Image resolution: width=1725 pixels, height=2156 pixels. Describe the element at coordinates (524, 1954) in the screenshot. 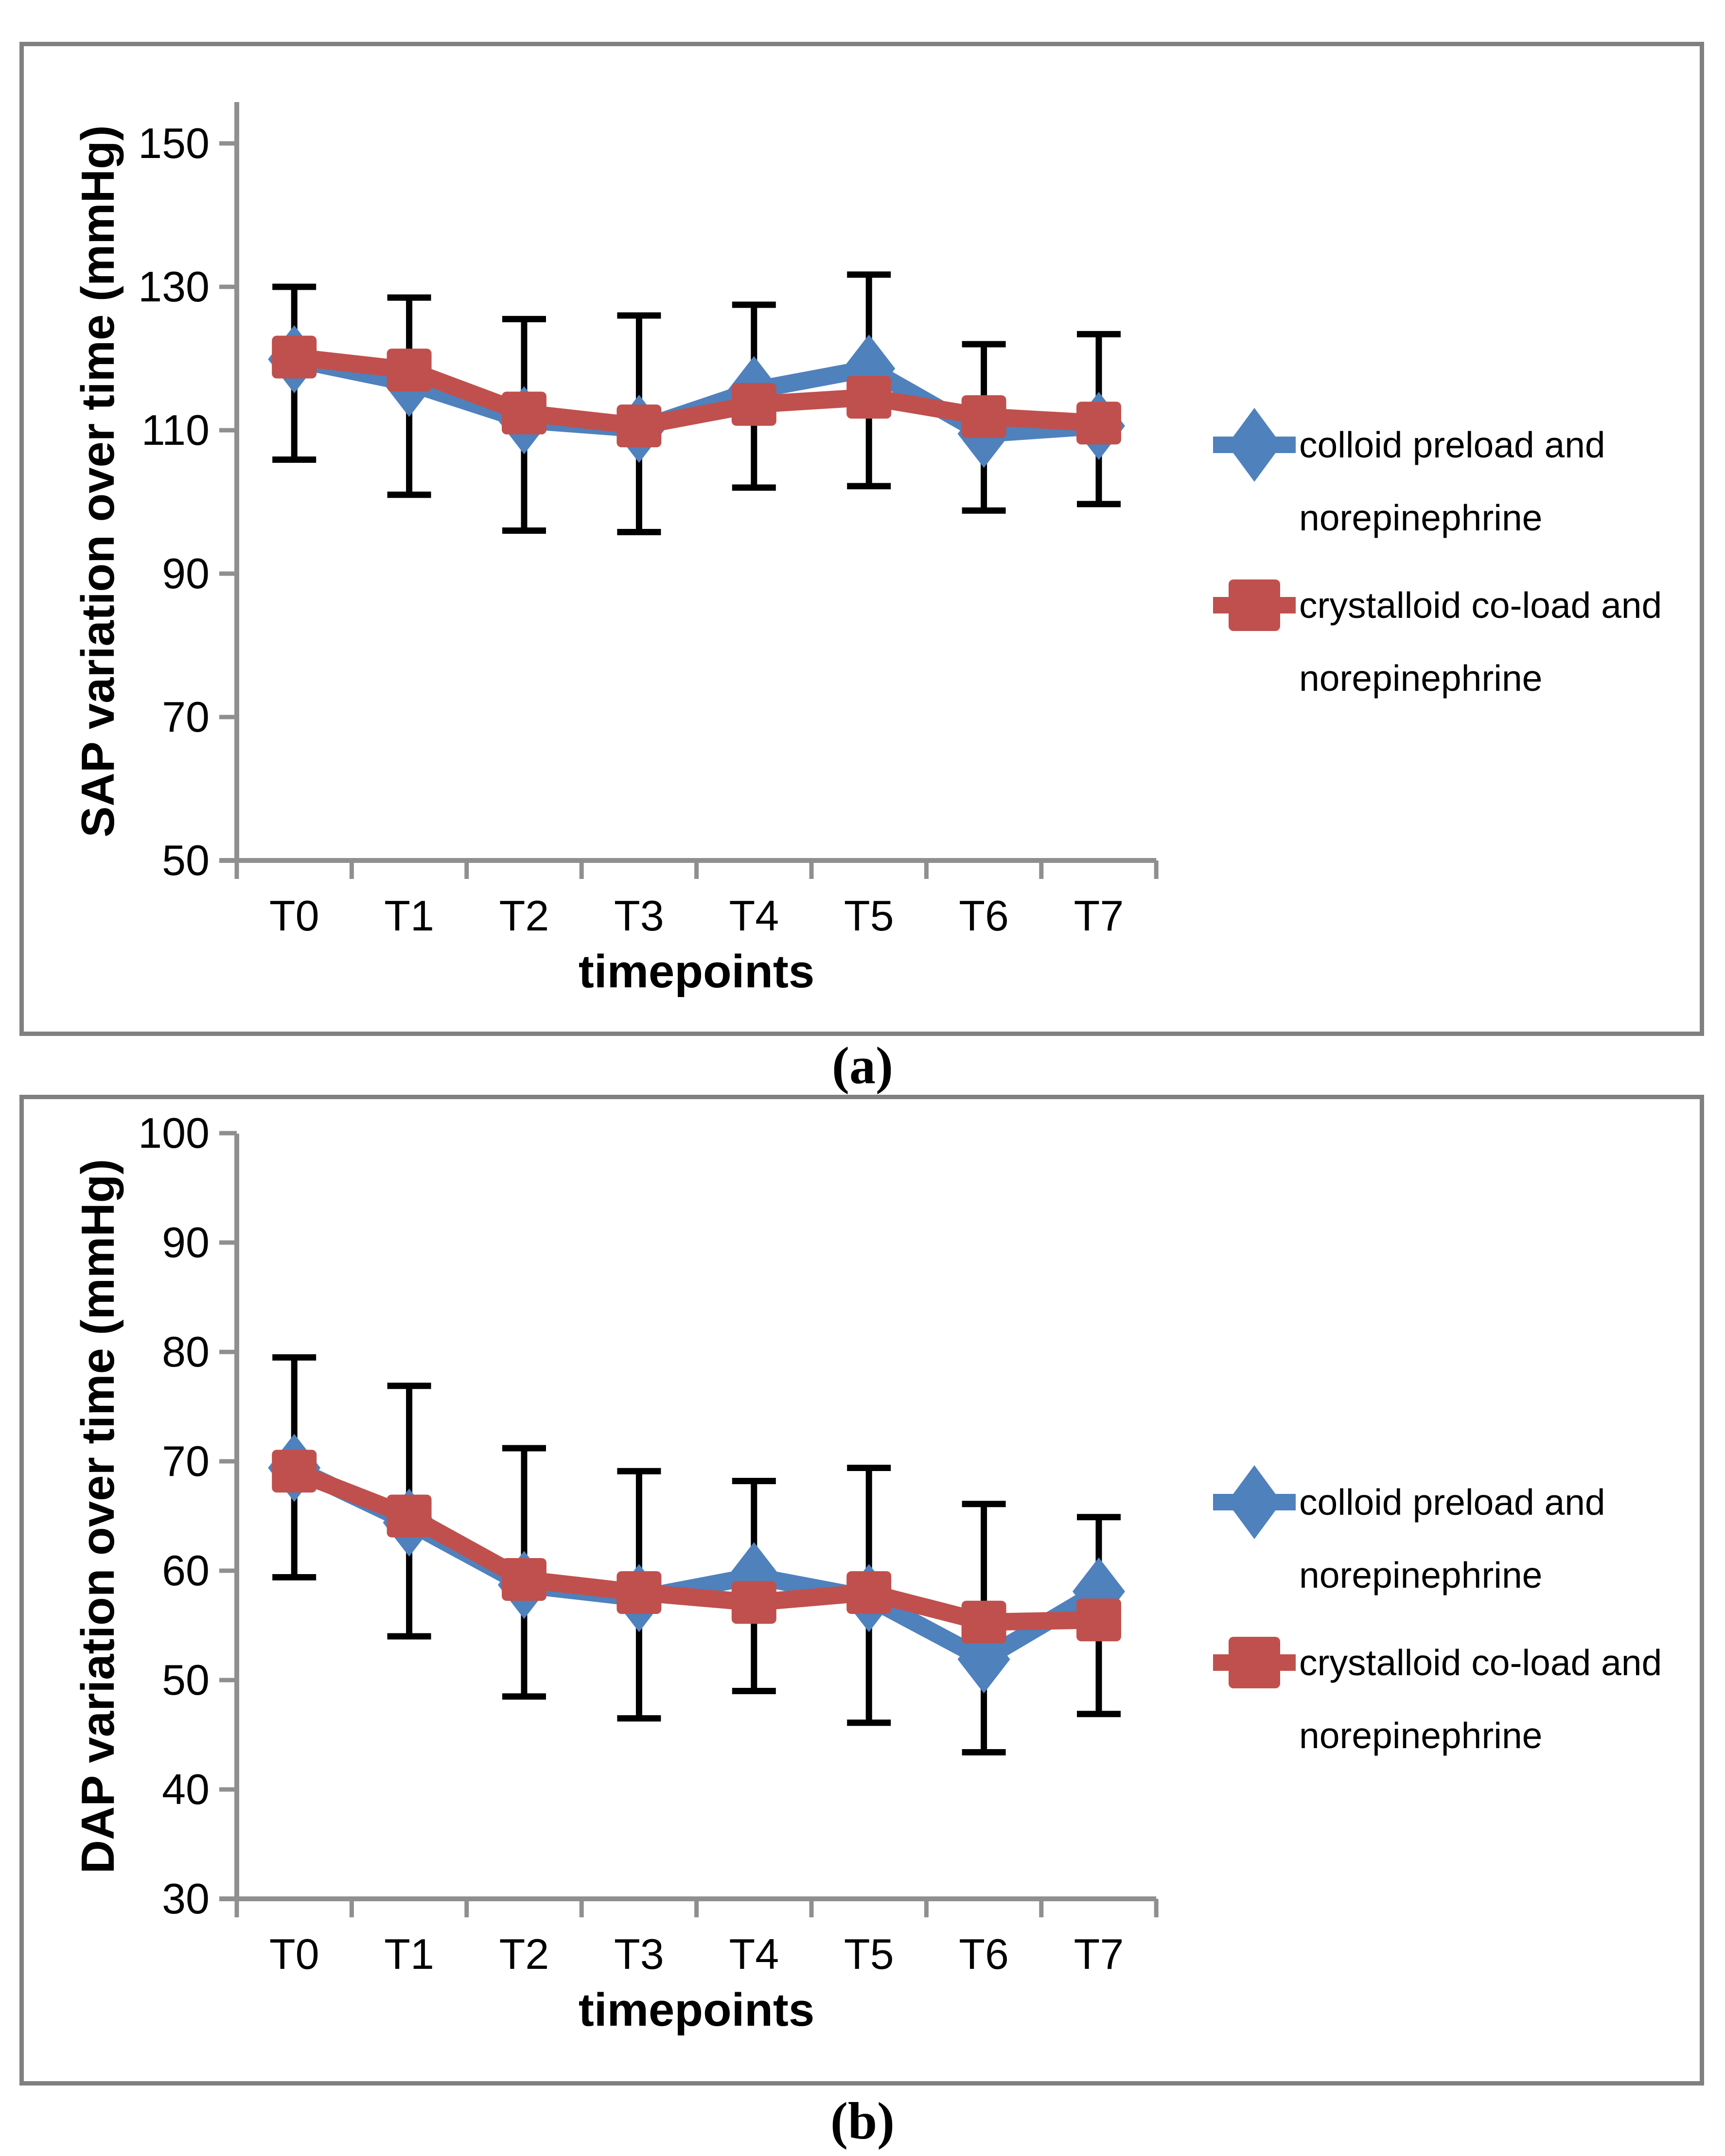

I see `x-category-label-b: T2` at that location.